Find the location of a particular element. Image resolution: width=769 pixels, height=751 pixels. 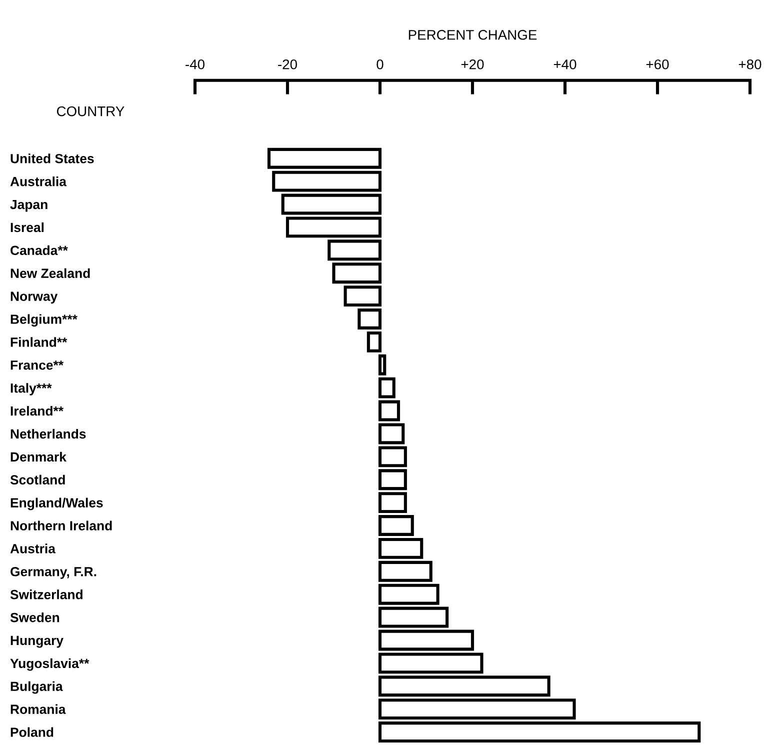

x-tick-label: -20 is located at coordinates (287, 64).